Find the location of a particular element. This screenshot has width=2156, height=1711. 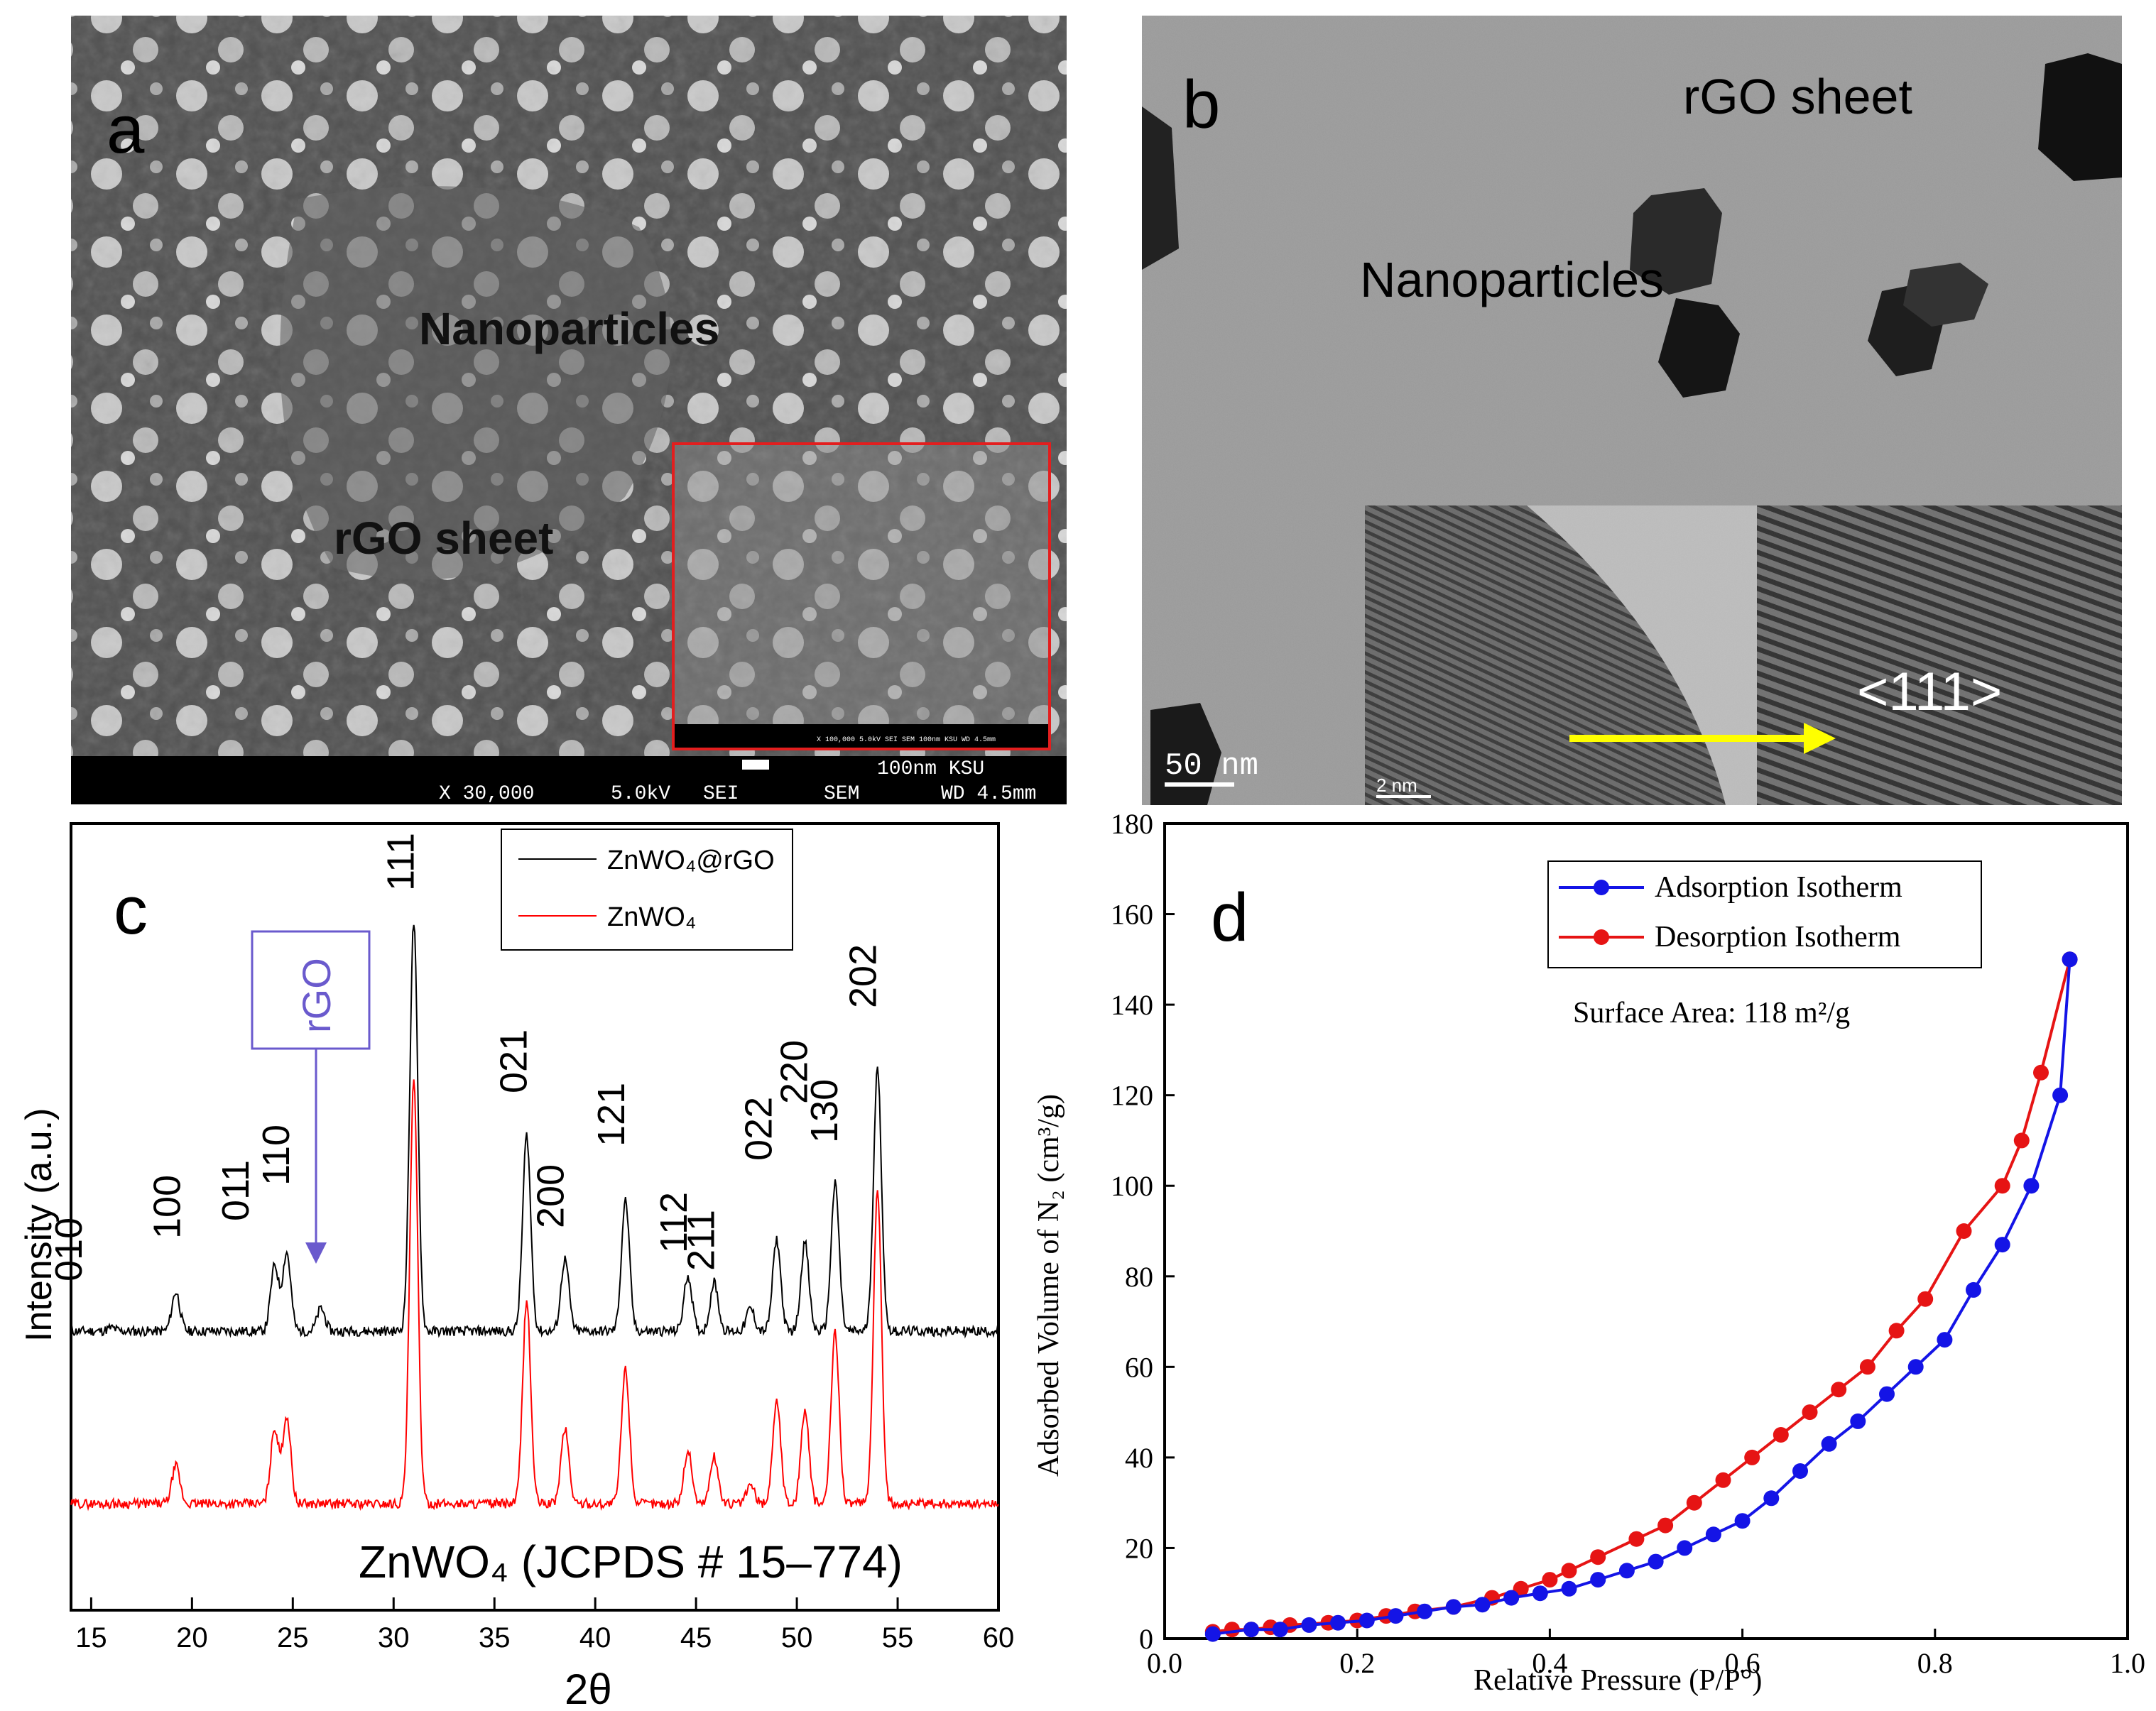

bet-legend-swatch-desorption is located at coordinates (1602, 937).